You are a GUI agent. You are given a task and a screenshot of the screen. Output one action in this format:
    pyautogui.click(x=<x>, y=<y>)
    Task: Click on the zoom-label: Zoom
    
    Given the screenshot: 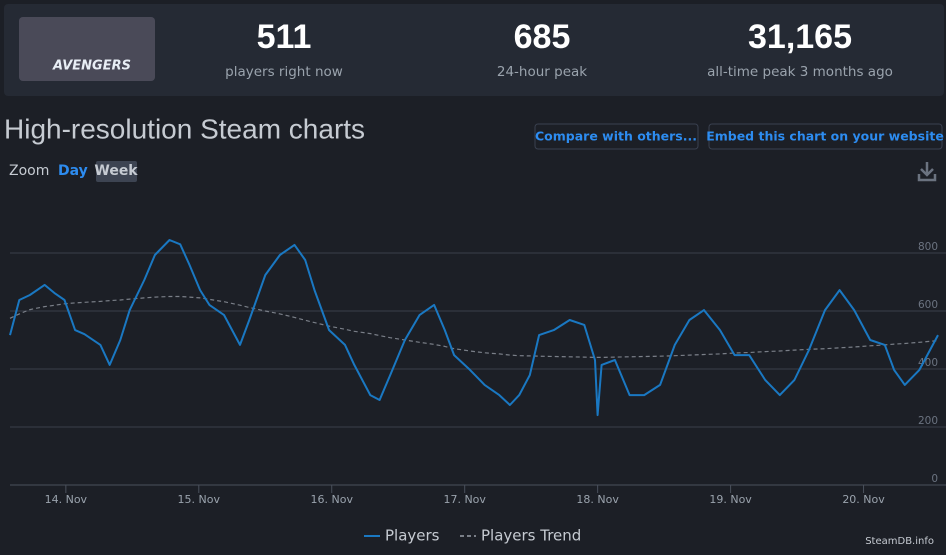 What is the action you would take?
    pyautogui.click(x=29, y=171)
    